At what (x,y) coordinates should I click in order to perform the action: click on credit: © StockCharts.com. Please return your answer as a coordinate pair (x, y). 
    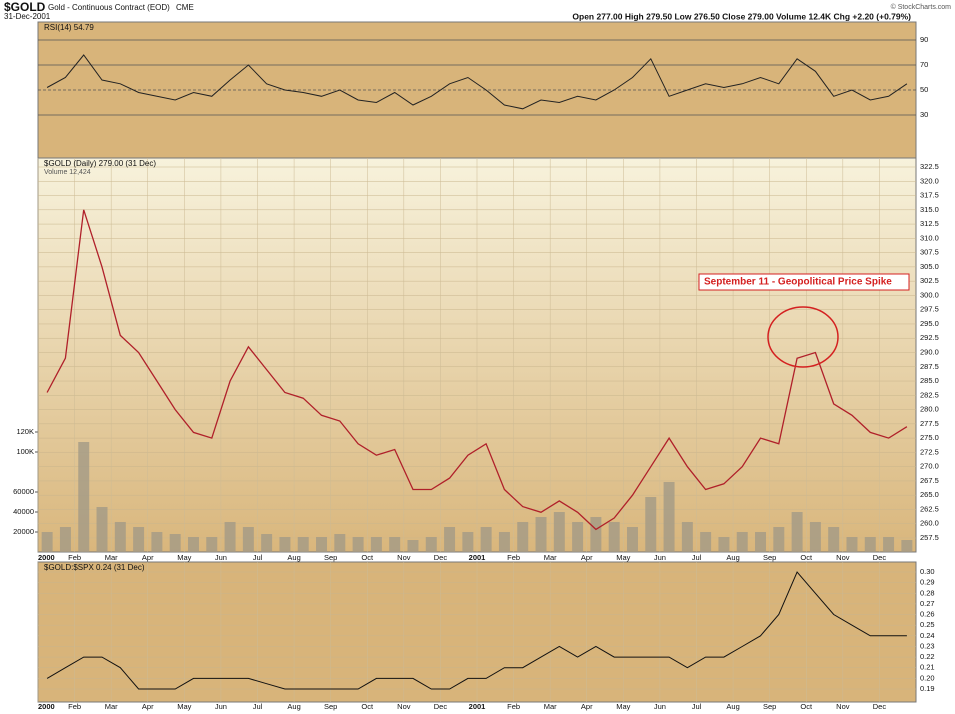
    Looking at the image, I should click on (921, 7).